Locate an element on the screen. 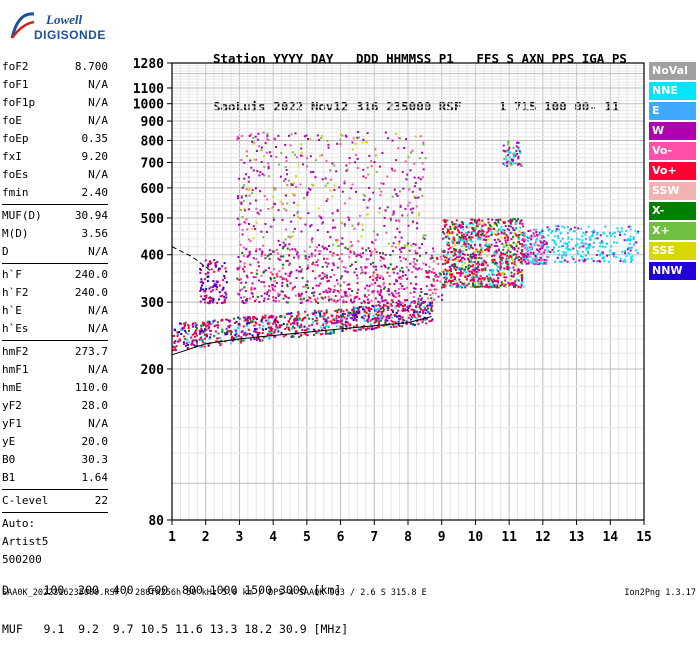  param-name: foF1 is located at coordinates (15, 84).